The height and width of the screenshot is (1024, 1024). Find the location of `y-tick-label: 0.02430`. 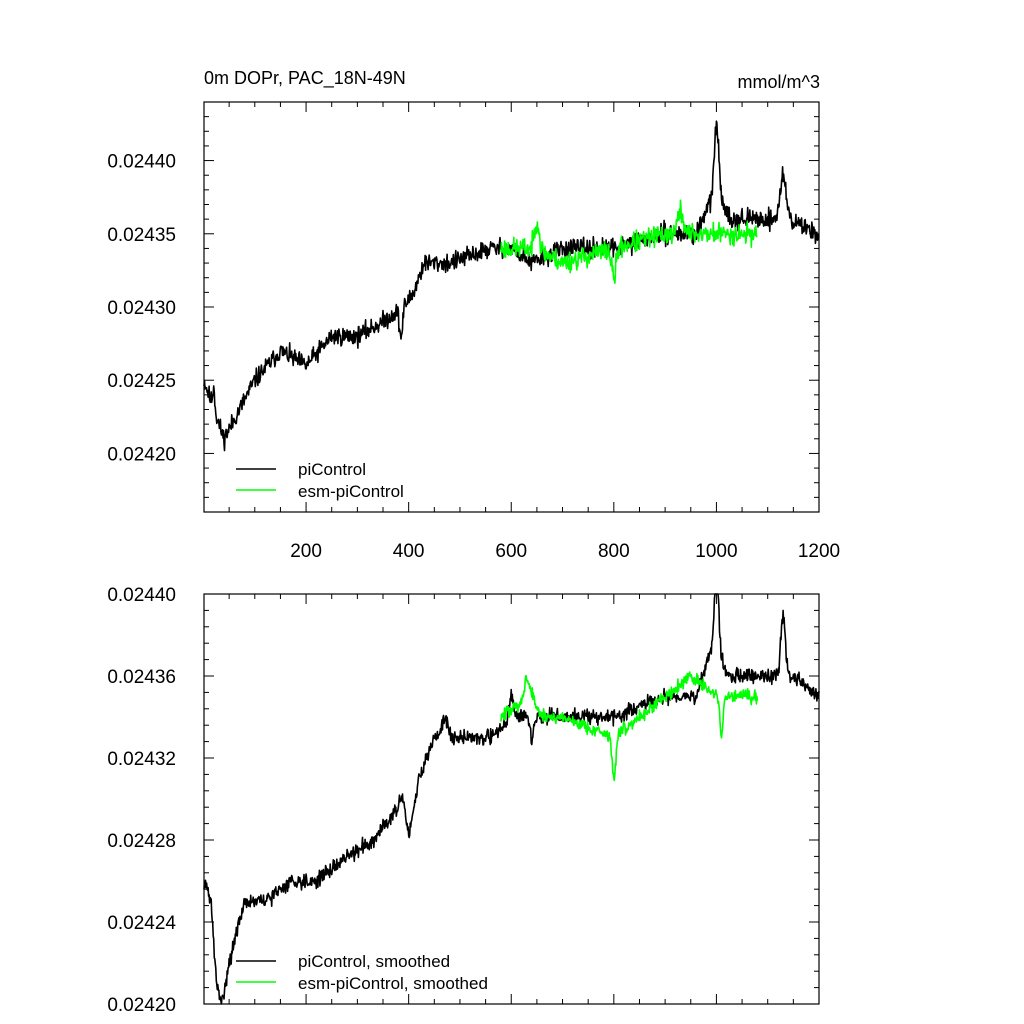

y-tick-label: 0.02430 is located at coordinates (141, 308).